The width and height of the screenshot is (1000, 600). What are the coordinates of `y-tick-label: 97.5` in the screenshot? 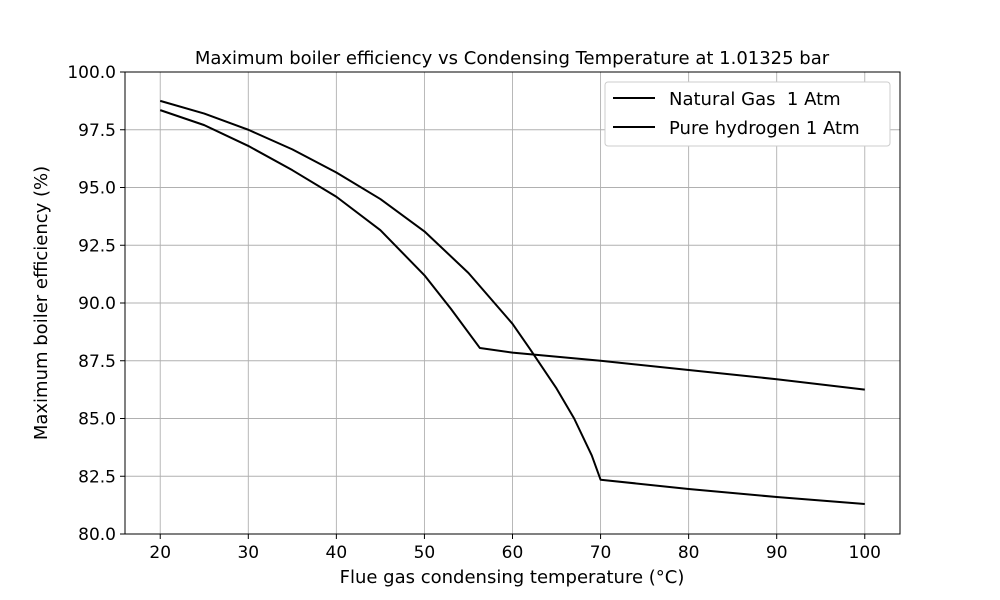 It's located at (97, 131).